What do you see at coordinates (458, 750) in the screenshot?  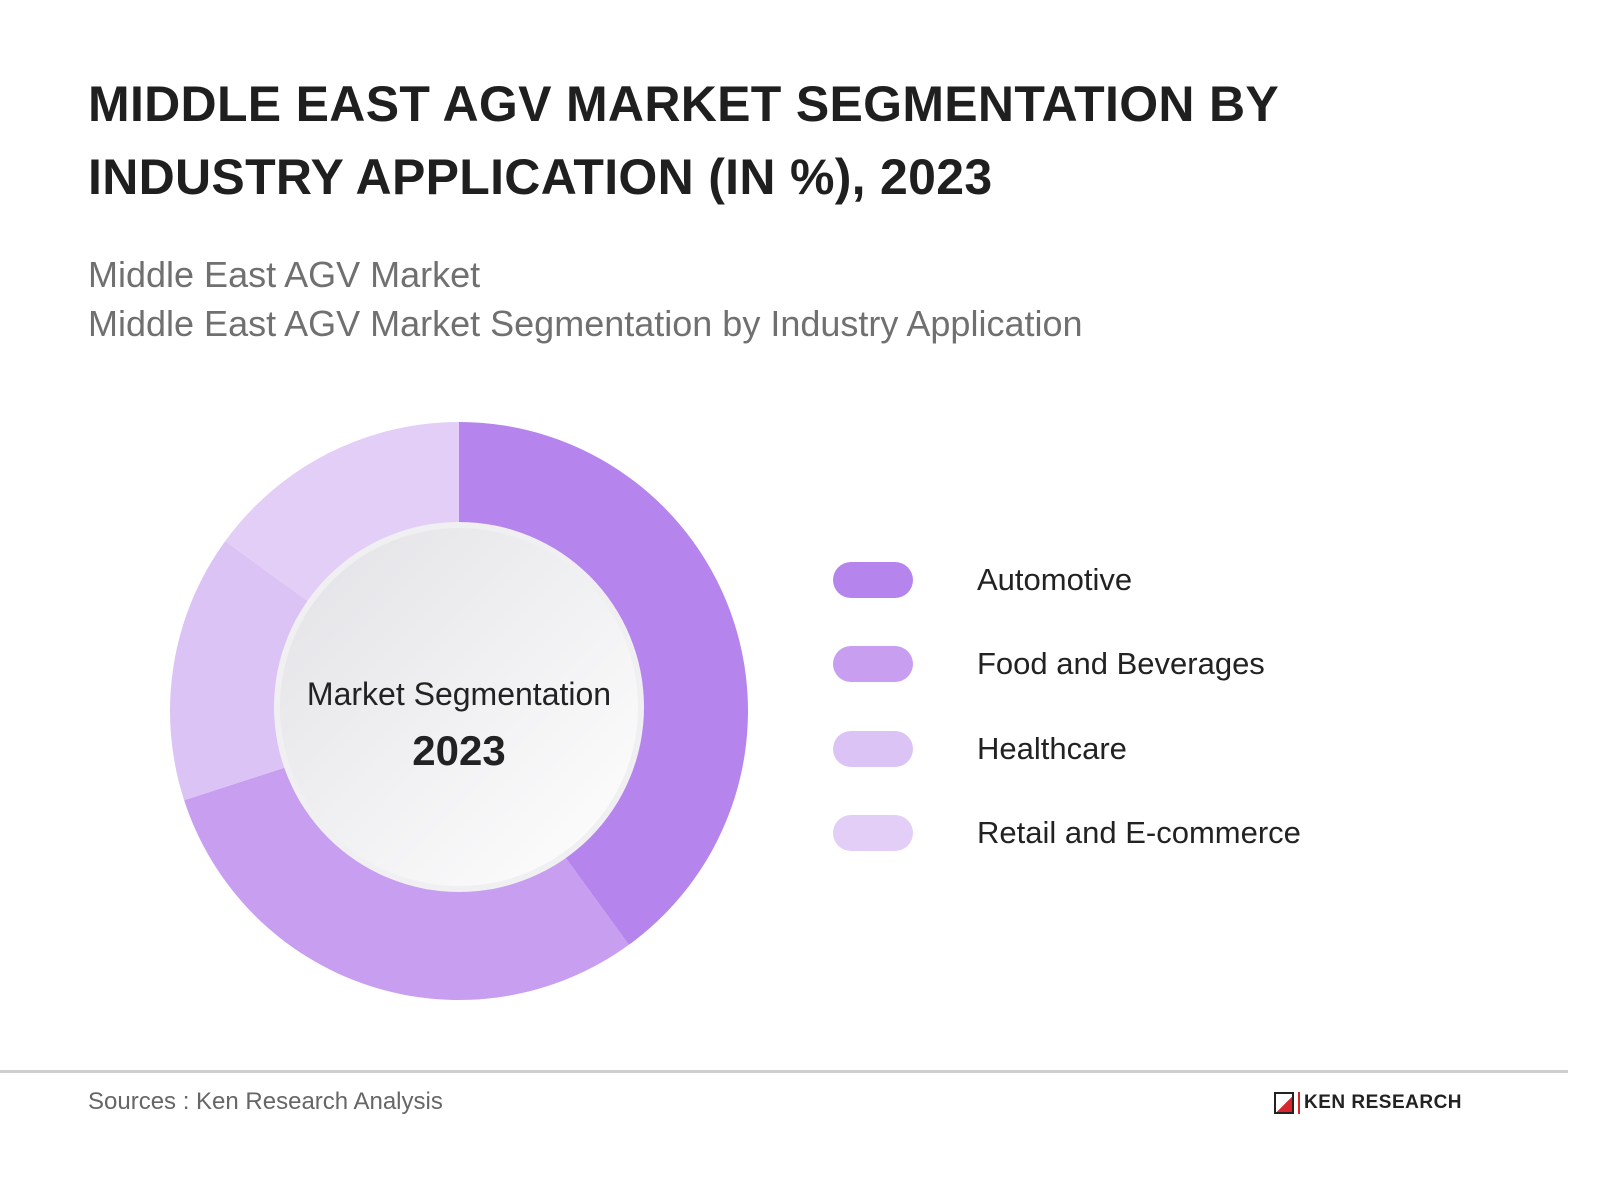 I see `center-year: 2023` at bounding box center [458, 750].